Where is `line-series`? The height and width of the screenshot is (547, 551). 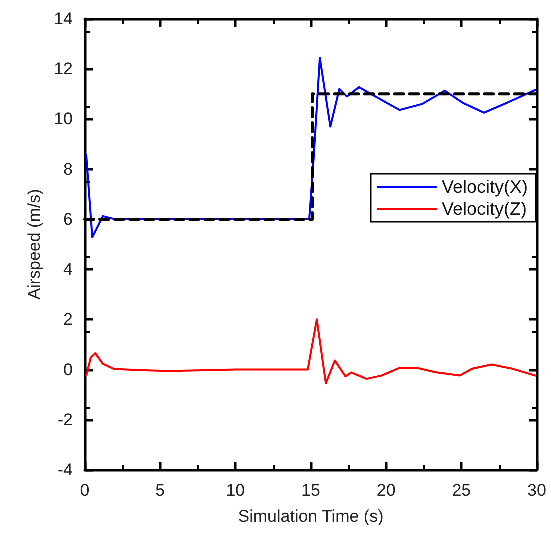 line-series is located at coordinates (311, 351).